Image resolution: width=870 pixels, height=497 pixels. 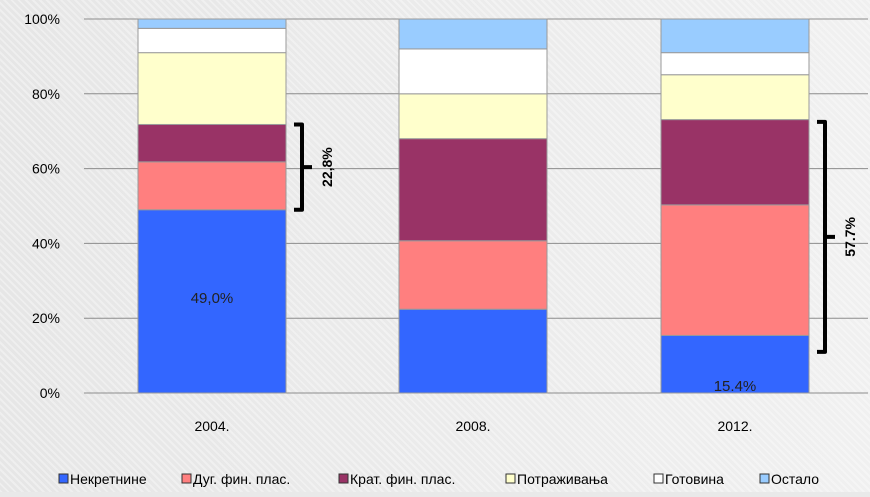 What do you see at coordinates (46, 169) in the screenshot?
I see `y-tick-label: 60%` at bounding box center [46, 169].